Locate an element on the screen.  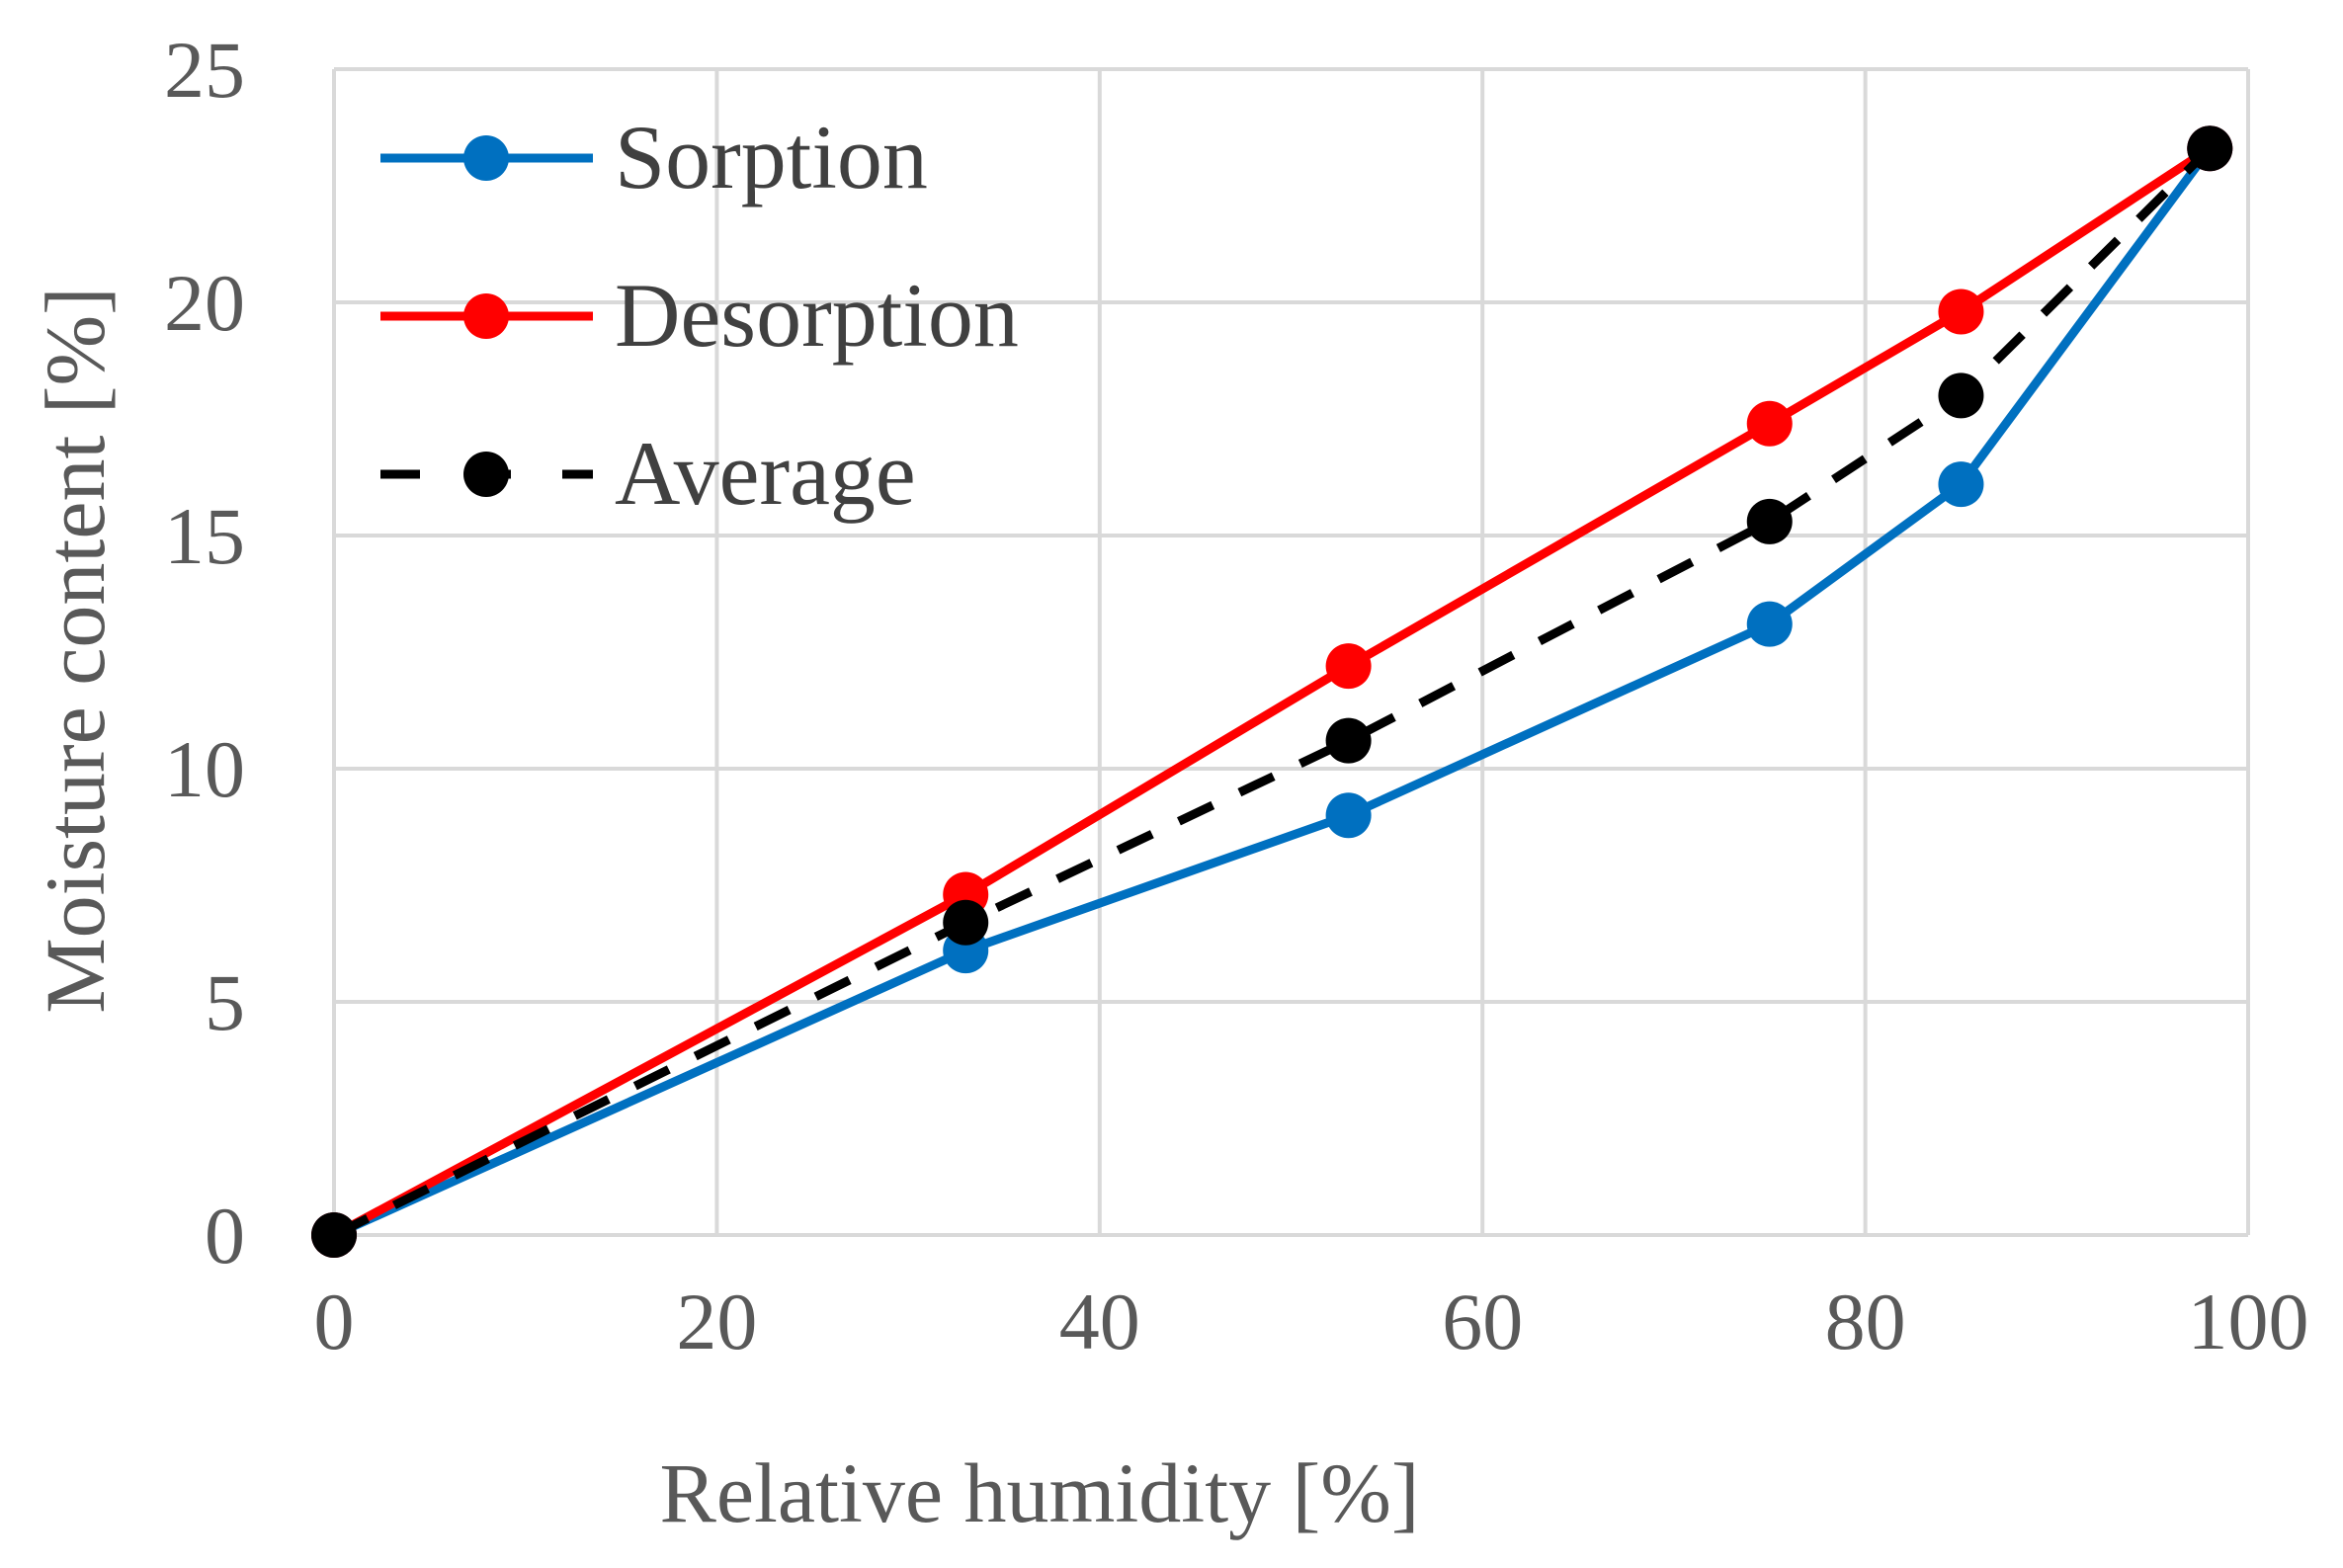
x-tick-label: 40 is located at coordinates (1099, 1321).